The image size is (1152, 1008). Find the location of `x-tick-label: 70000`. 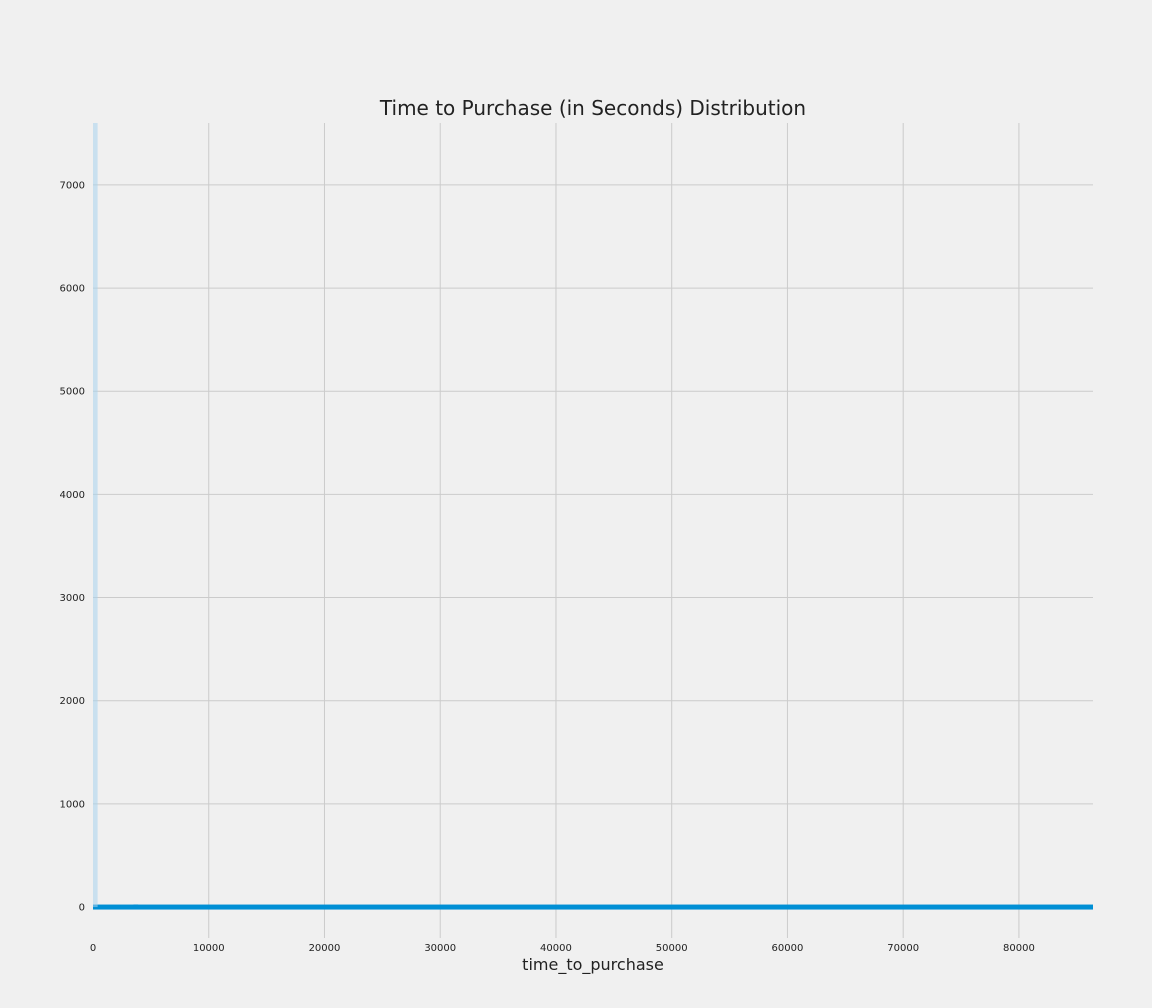

x-tick-label: 70000 is located at coordinates (903, 948).